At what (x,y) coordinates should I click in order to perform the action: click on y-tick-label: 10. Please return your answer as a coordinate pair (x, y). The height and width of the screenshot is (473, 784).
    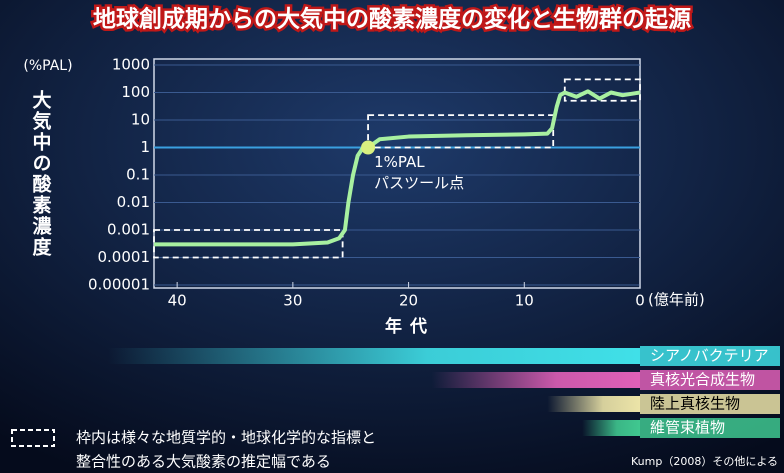
    Looking at the image, I should click on (140, 120).